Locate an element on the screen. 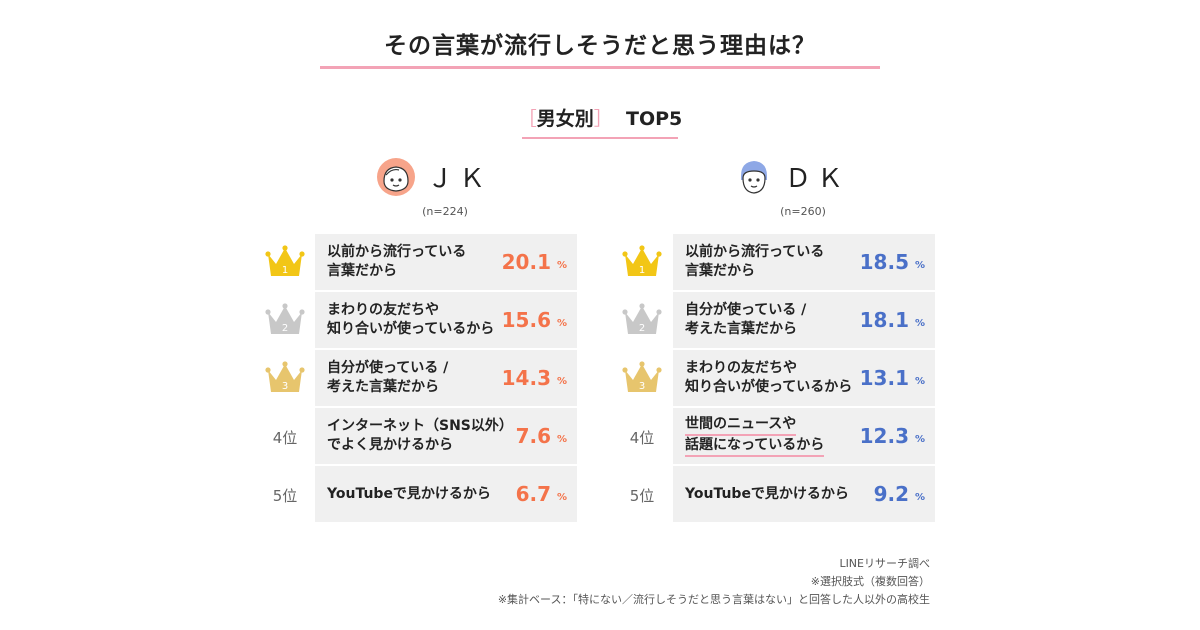  ranking-row-jk-4: インターネット（SNS以外） でよく見かけるから 7.6% is located at coordinates (446, 436).